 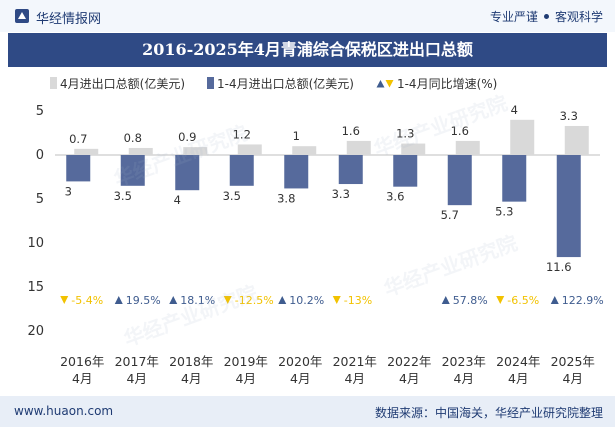 I want to click on data-label-ytd: 11.6, so click(x=559, y=267).